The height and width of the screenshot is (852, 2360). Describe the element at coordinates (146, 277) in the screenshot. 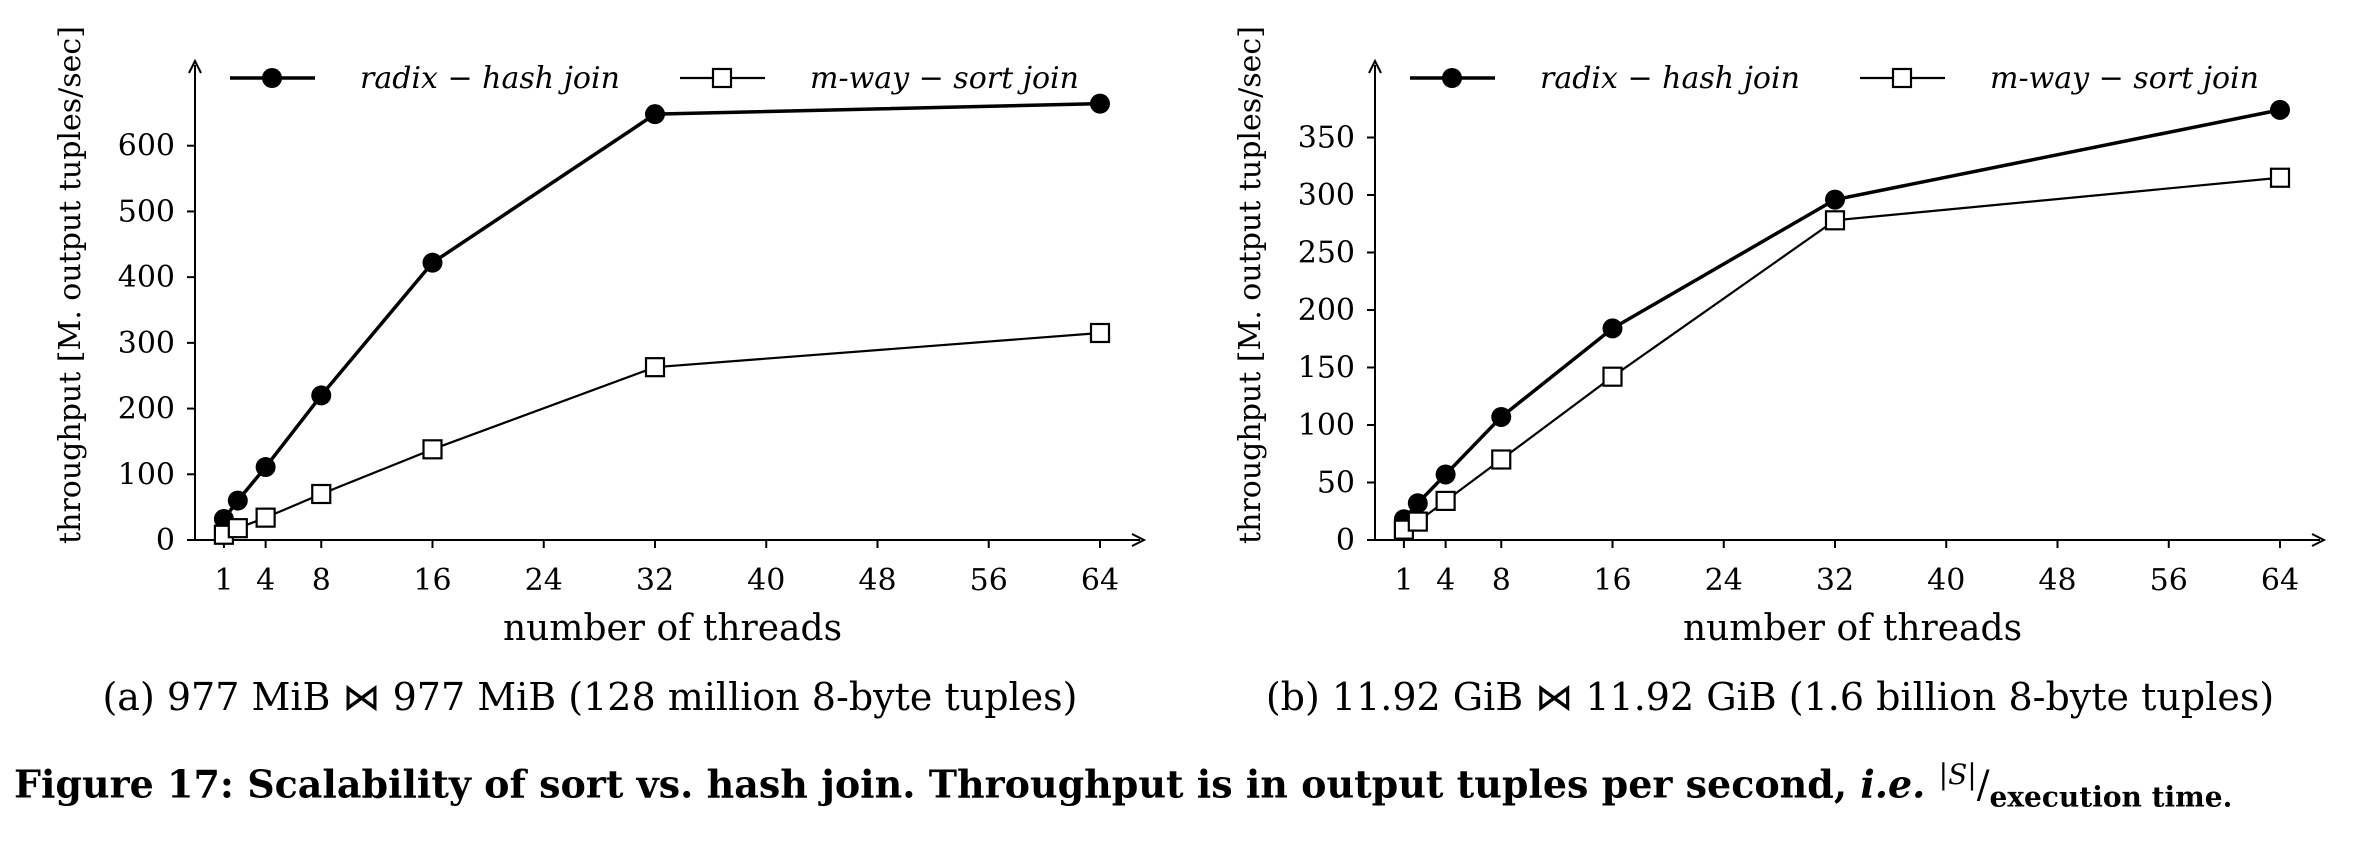

I see `chart-a-y-tick-label: 400` at that location.